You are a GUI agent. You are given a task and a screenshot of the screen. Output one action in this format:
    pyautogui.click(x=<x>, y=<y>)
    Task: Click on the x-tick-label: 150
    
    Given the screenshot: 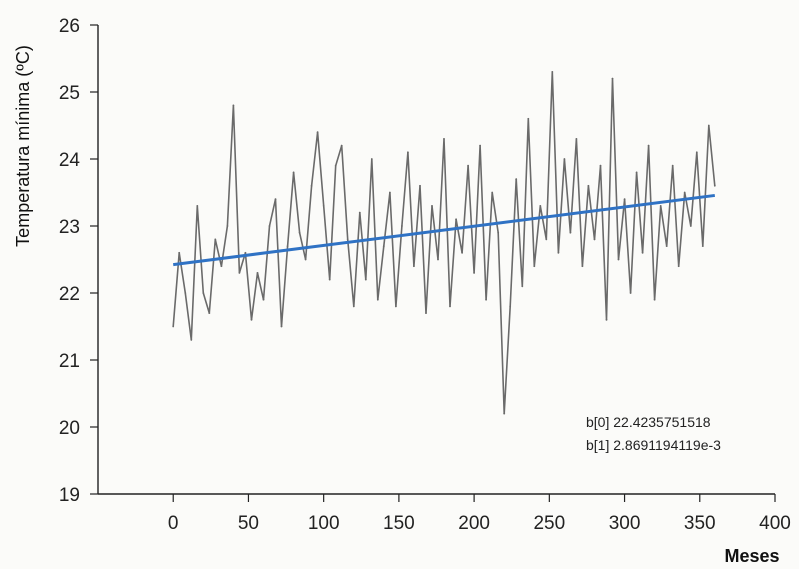 What is the action you would take?
    pyautogui.click(x=399, y=523)
    